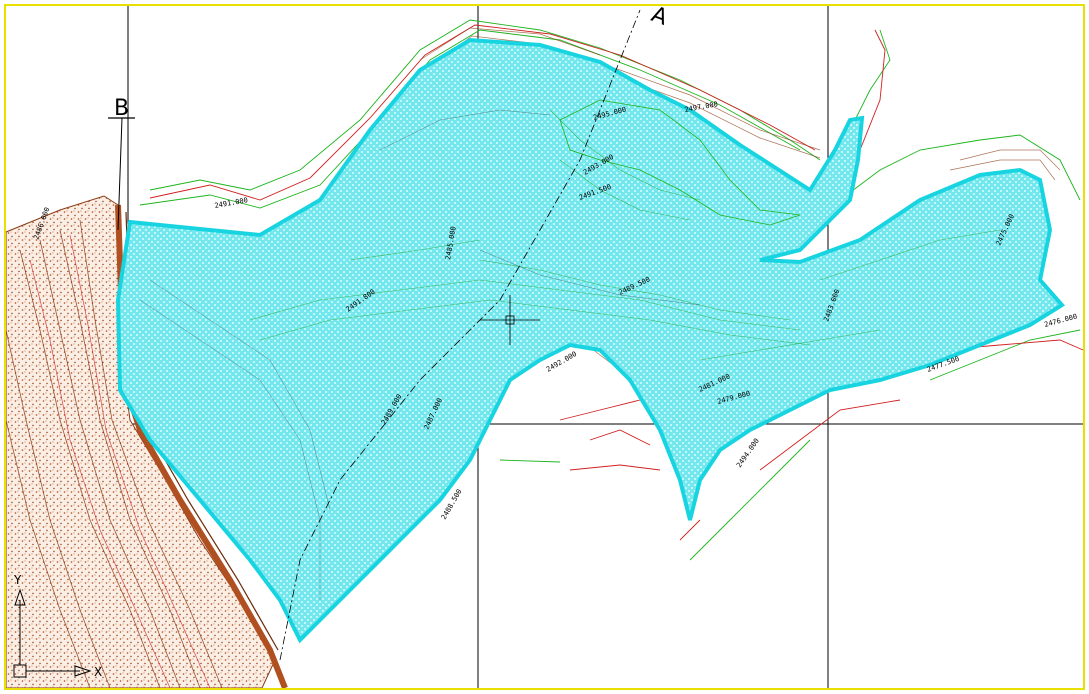 This screenshot has height=694, width=1089. Describe the element at coordinates (120, 174) in the screenshot. I see `section-line-b` at that location.